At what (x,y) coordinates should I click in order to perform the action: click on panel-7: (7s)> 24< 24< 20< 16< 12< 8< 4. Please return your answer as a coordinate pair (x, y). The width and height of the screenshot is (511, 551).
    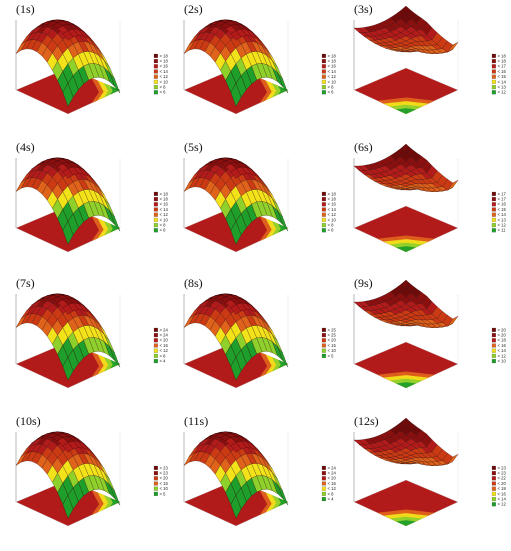
    Looking at the image, I should click on (91, 344).